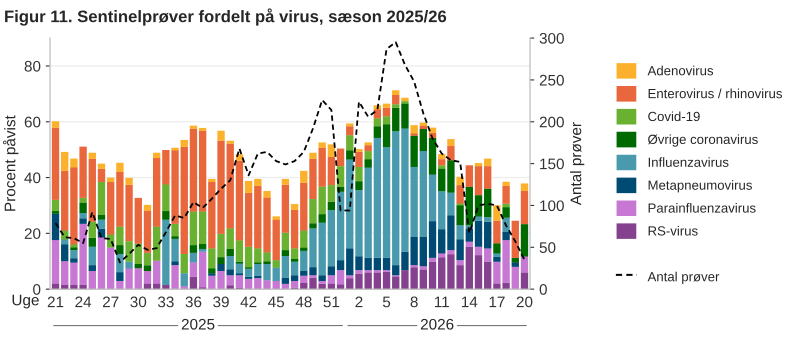 This screenshot has height=337, width=800. What do you see at coordinates (470, 302) in the screenshot?
I see `x-tick-label: 14` at bounding box center [470, 302].